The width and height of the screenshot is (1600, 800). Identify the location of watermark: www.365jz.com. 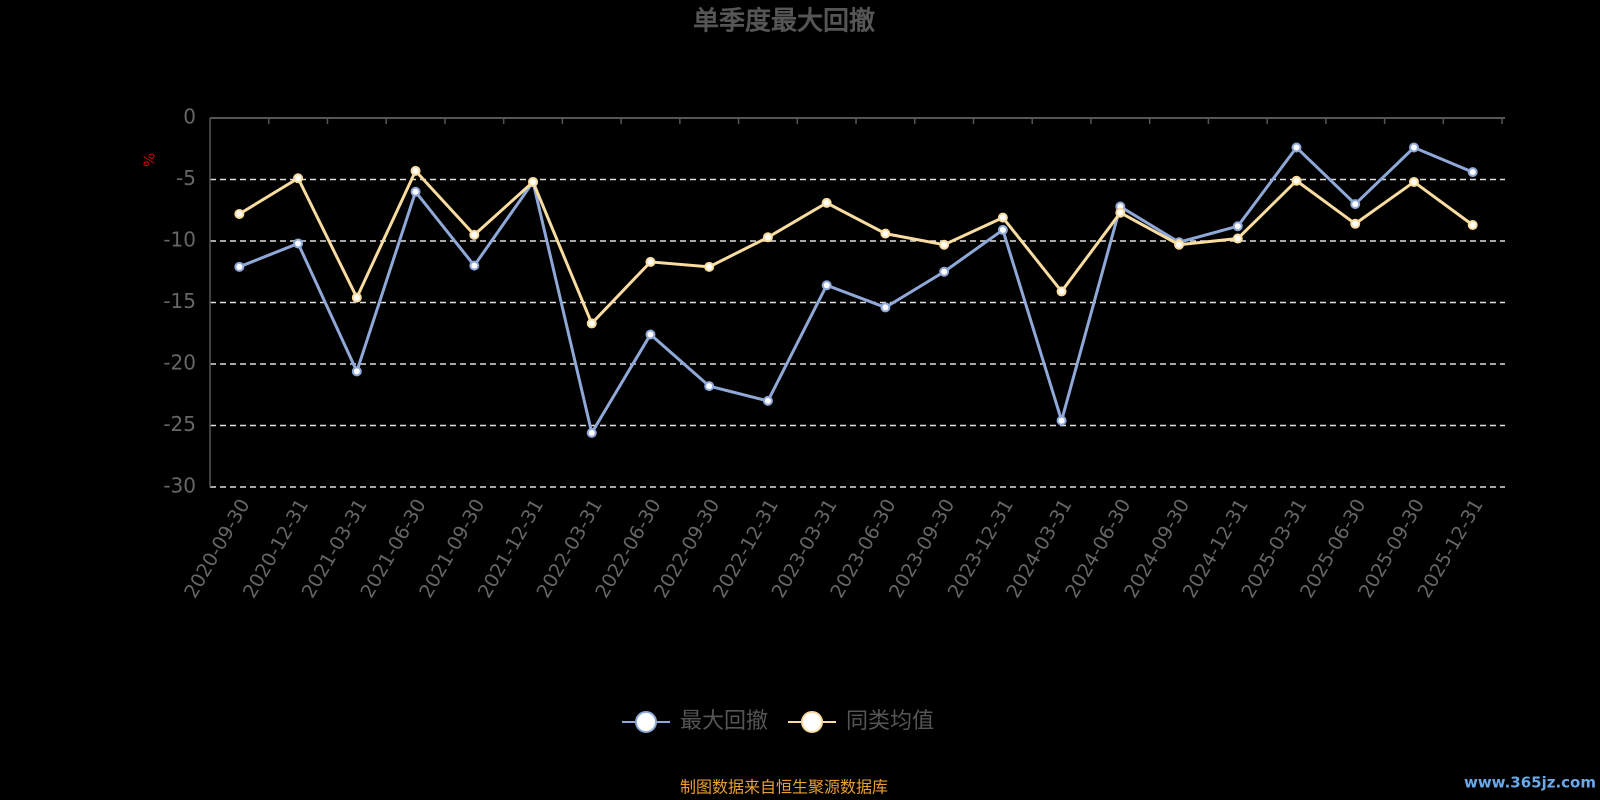
(1530, 783).